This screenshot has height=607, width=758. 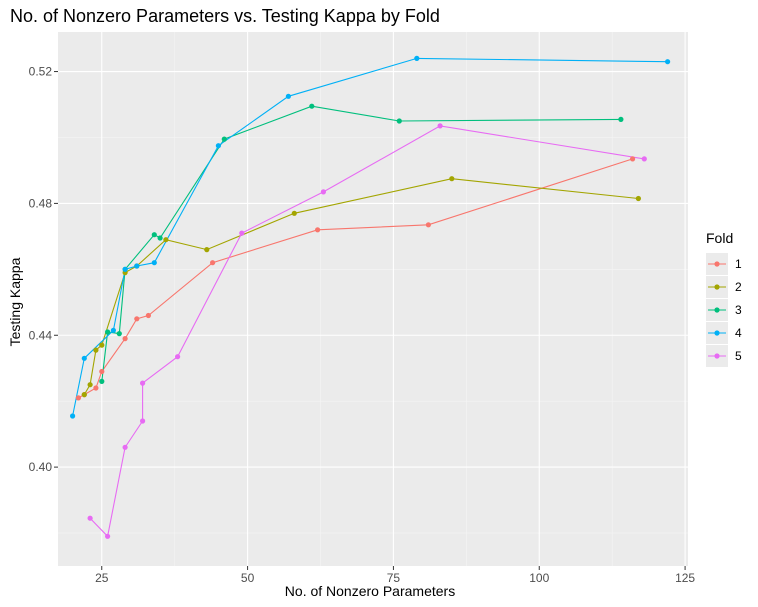 What do you see at coordinates (685, 578) in the screenshot?
I see `x-tick-label: 125` at bounding box center [685, 578].